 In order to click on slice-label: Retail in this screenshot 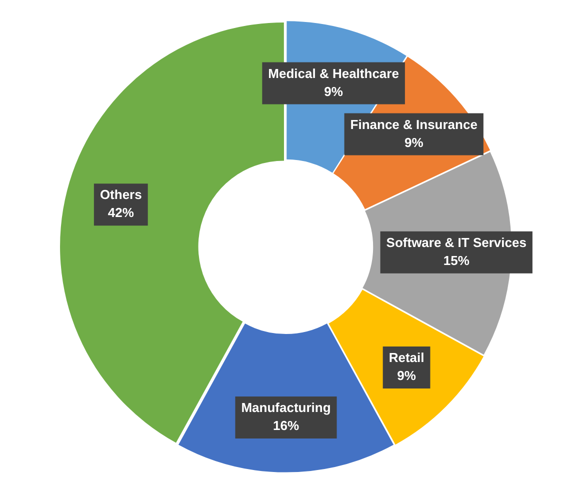, I will do `click(406, 358)`.